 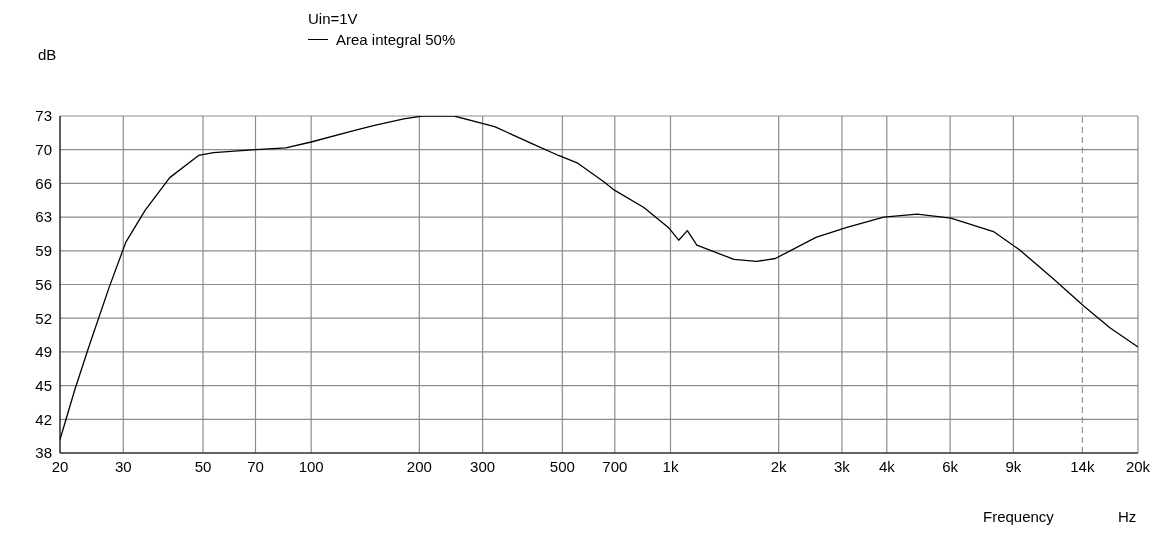 I want to click on x-tick-label: 50, so click(x=203, y=466).